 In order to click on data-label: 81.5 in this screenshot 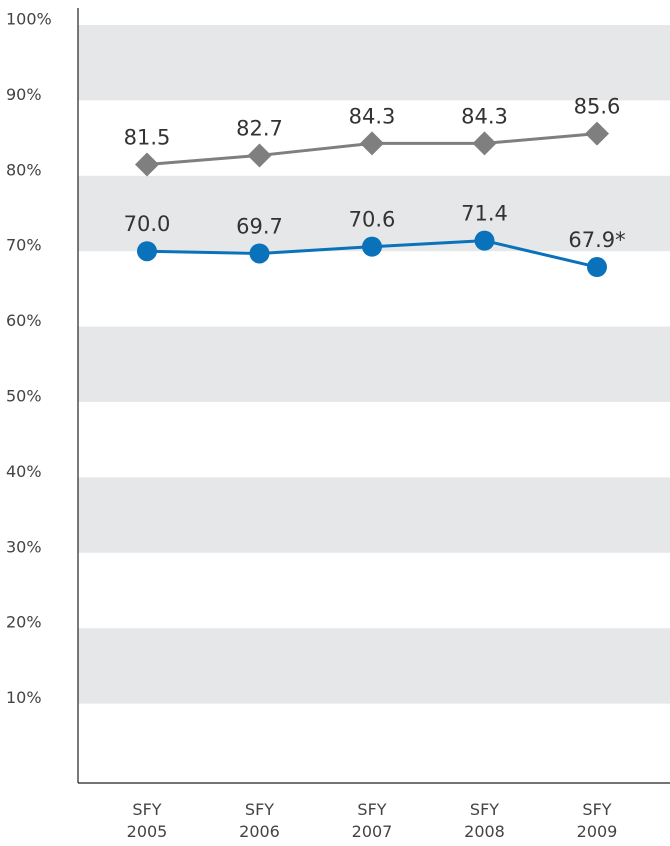, I will do `click(147, 137)`.